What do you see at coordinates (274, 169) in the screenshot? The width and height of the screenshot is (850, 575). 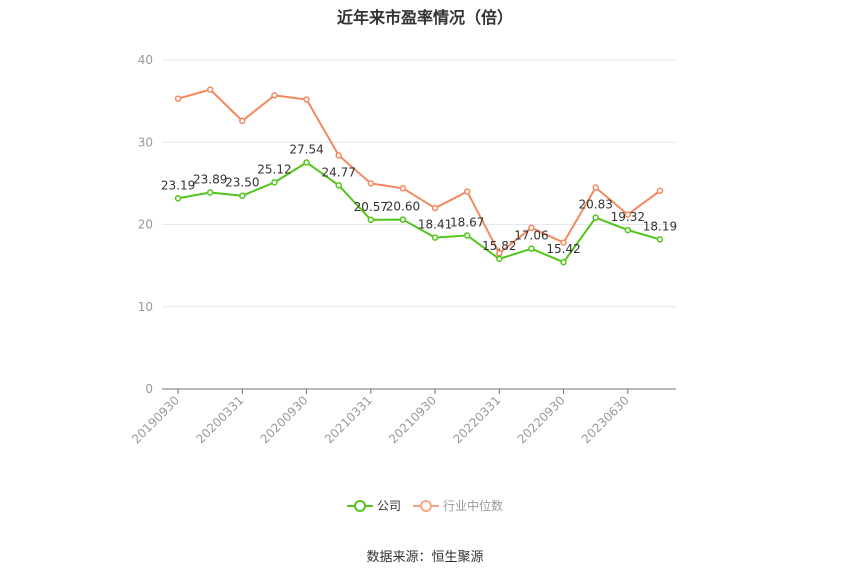 I see `data-label: 25.12` at bounding box center [274, 169].